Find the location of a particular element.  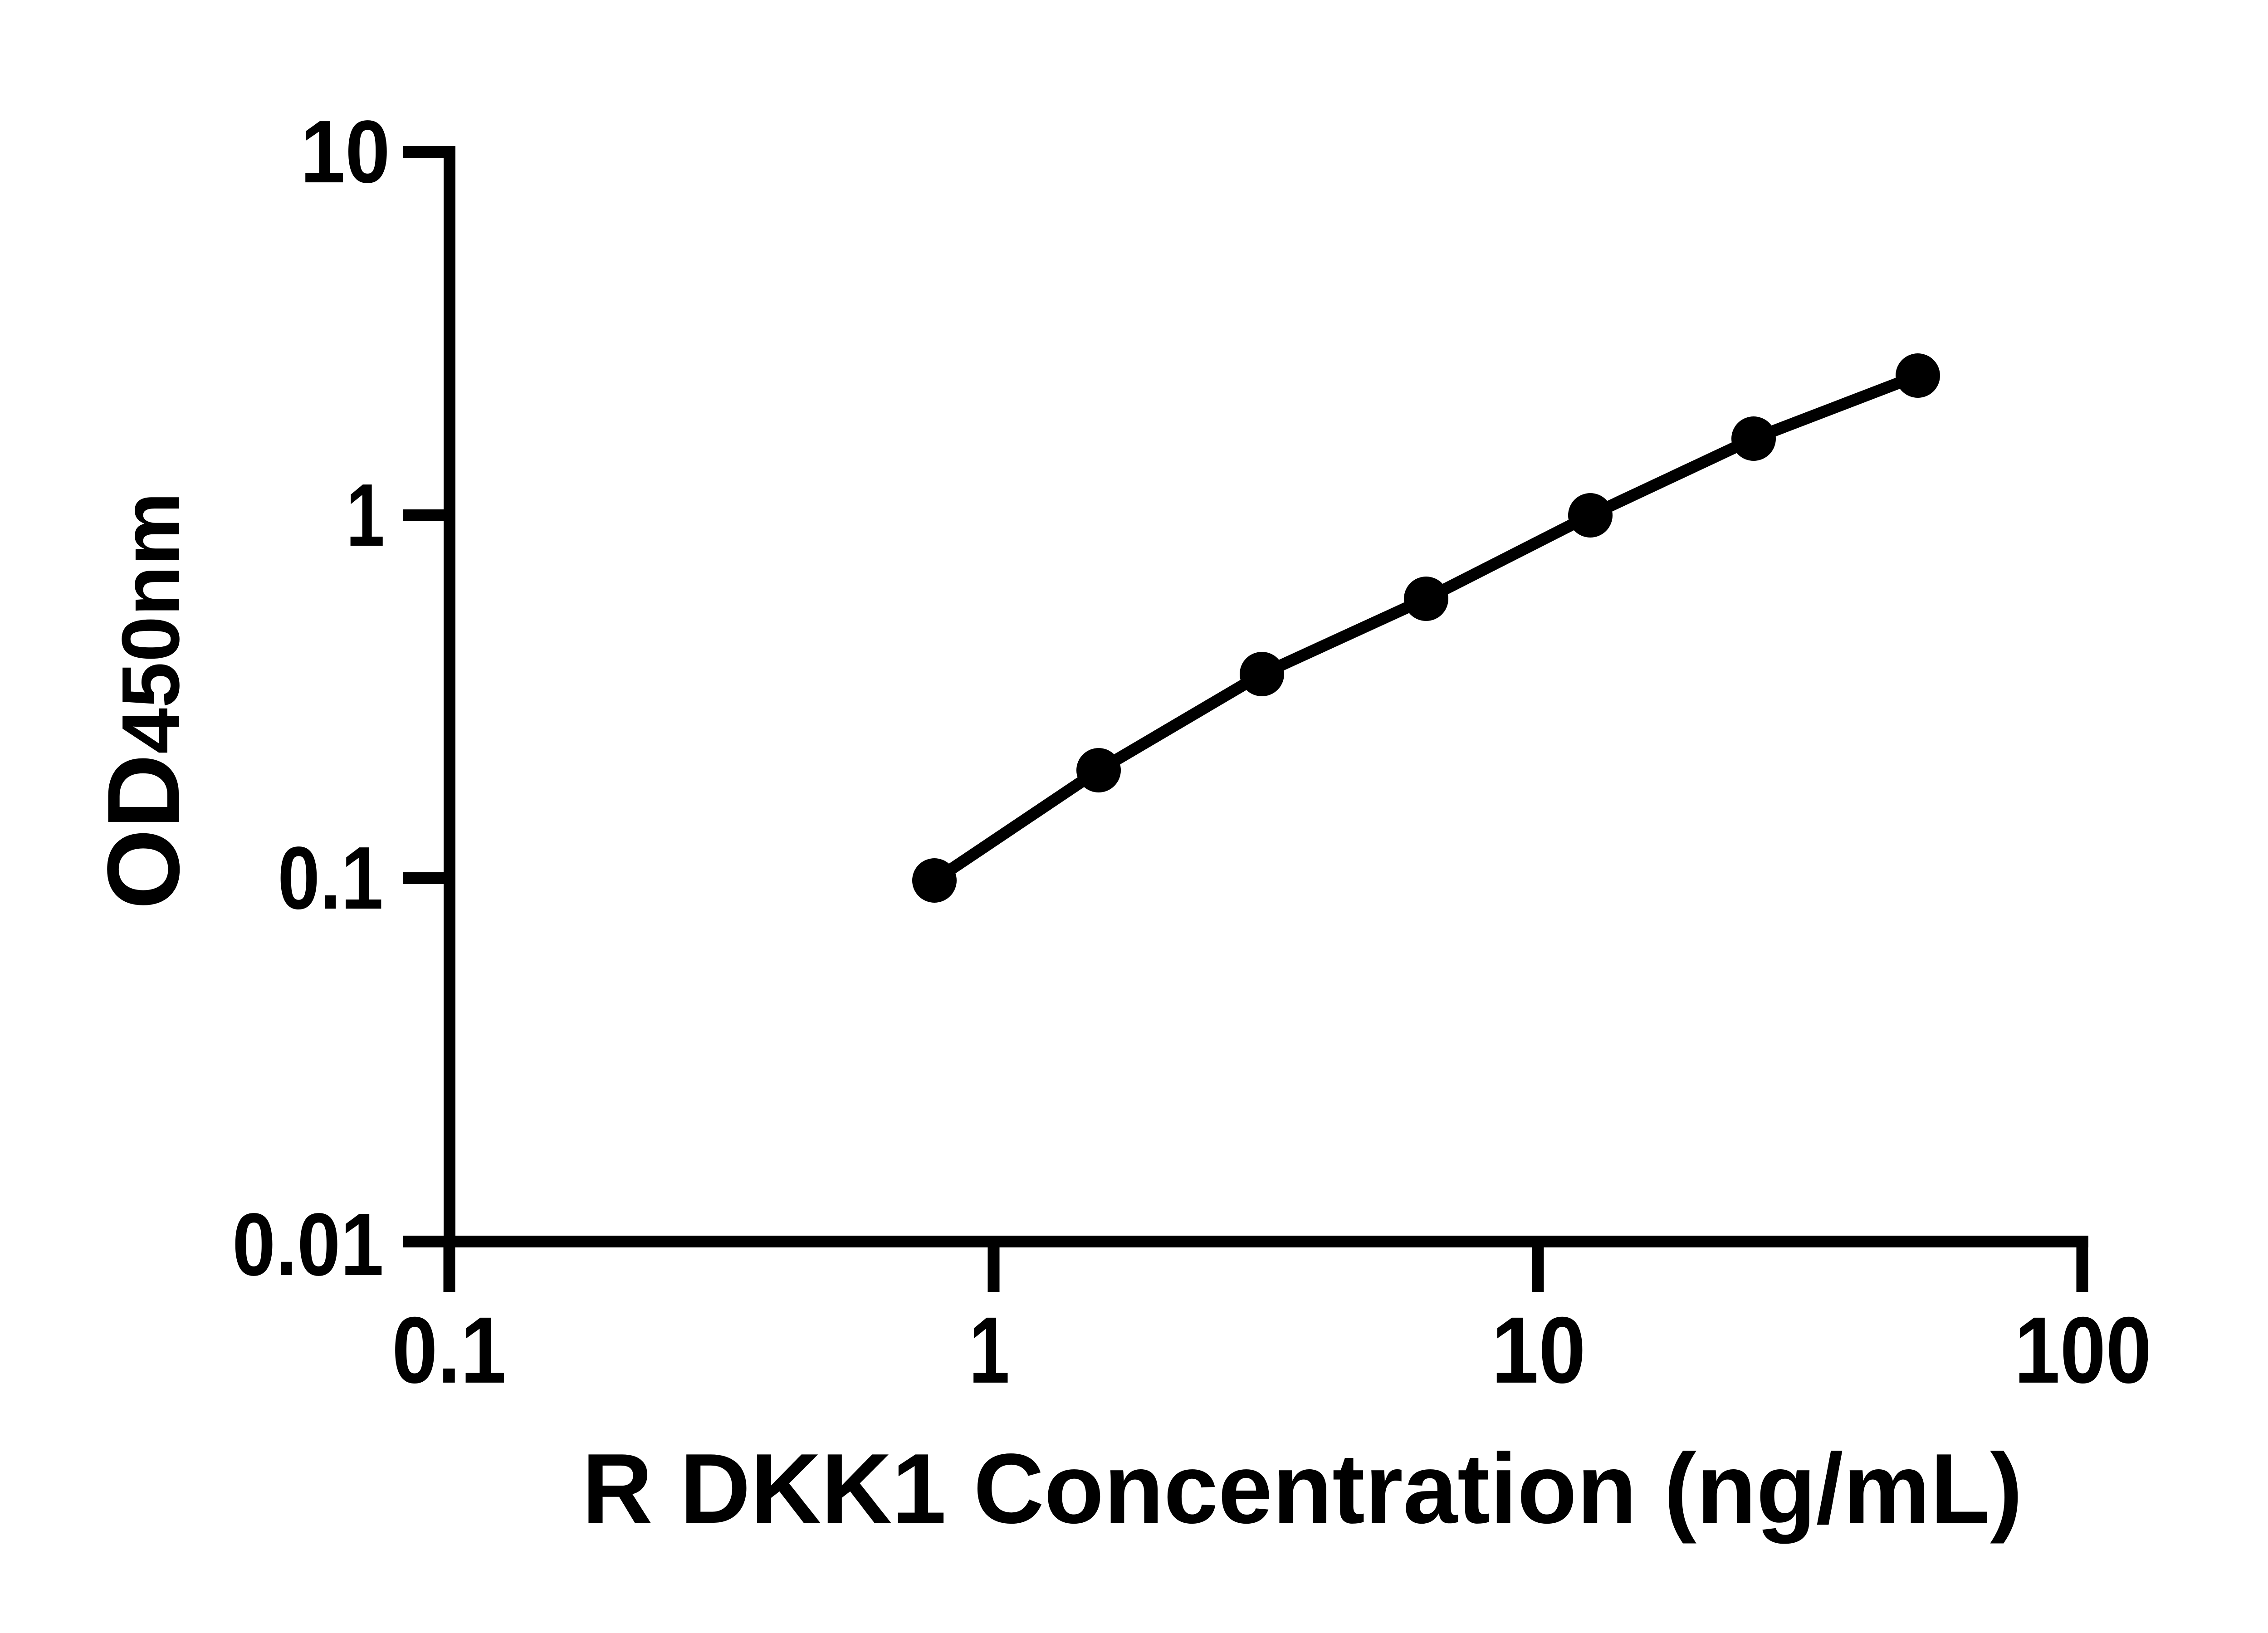

svg-text: OD450nm is located at coordinates (143, 700).